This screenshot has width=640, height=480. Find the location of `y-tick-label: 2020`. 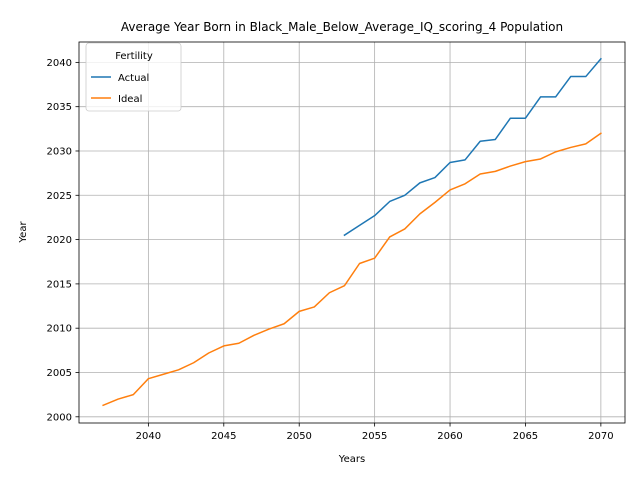

y-tick-label: 2020 is located at coordinates (59, 240).